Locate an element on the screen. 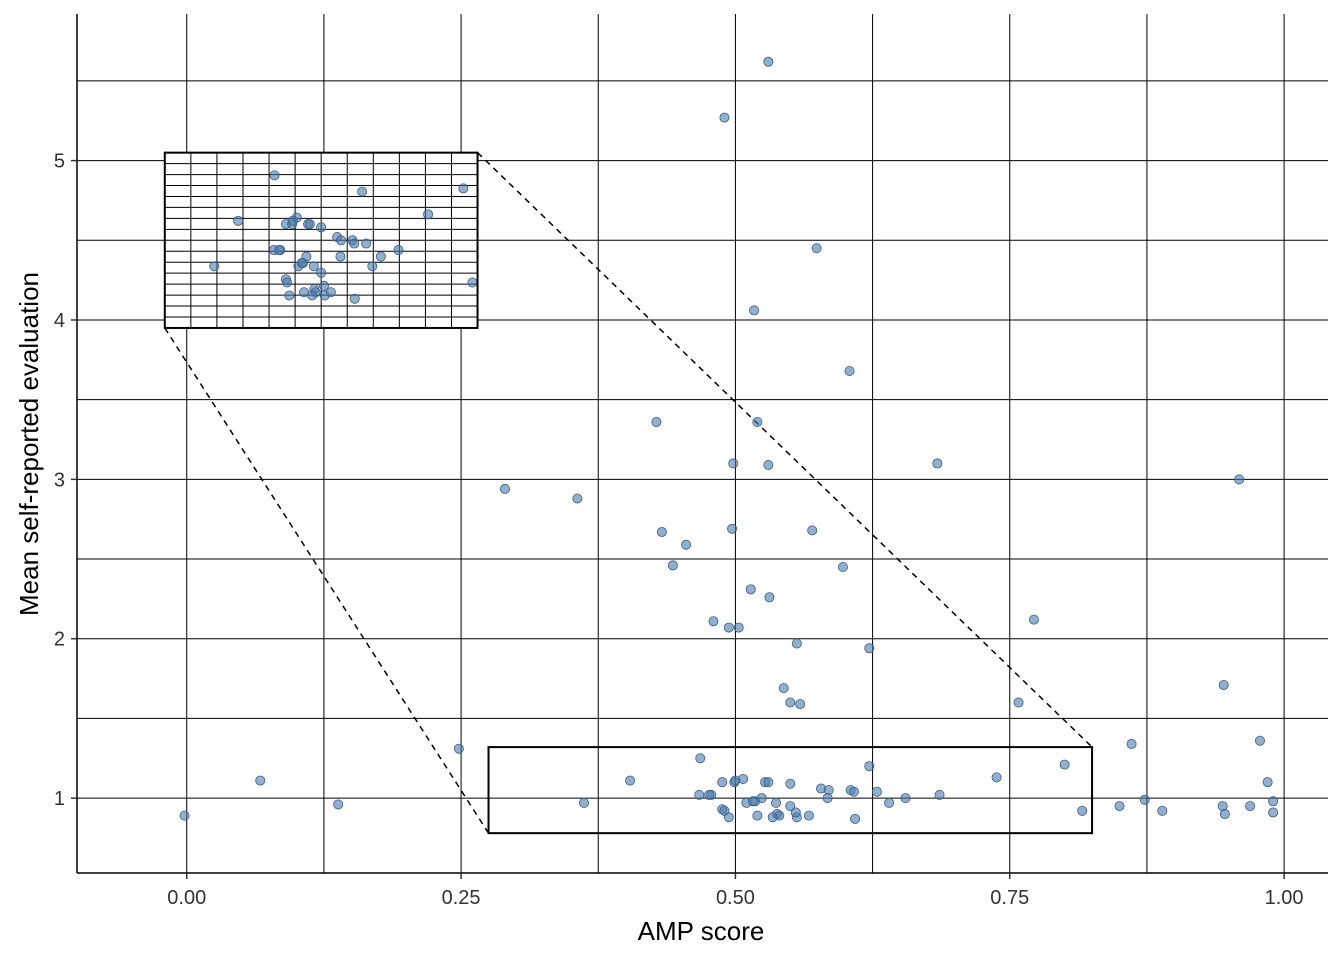 The width and height of the screenshot is (1344, 960). y-tick-label: 4 is located at coordinates (59, 321).